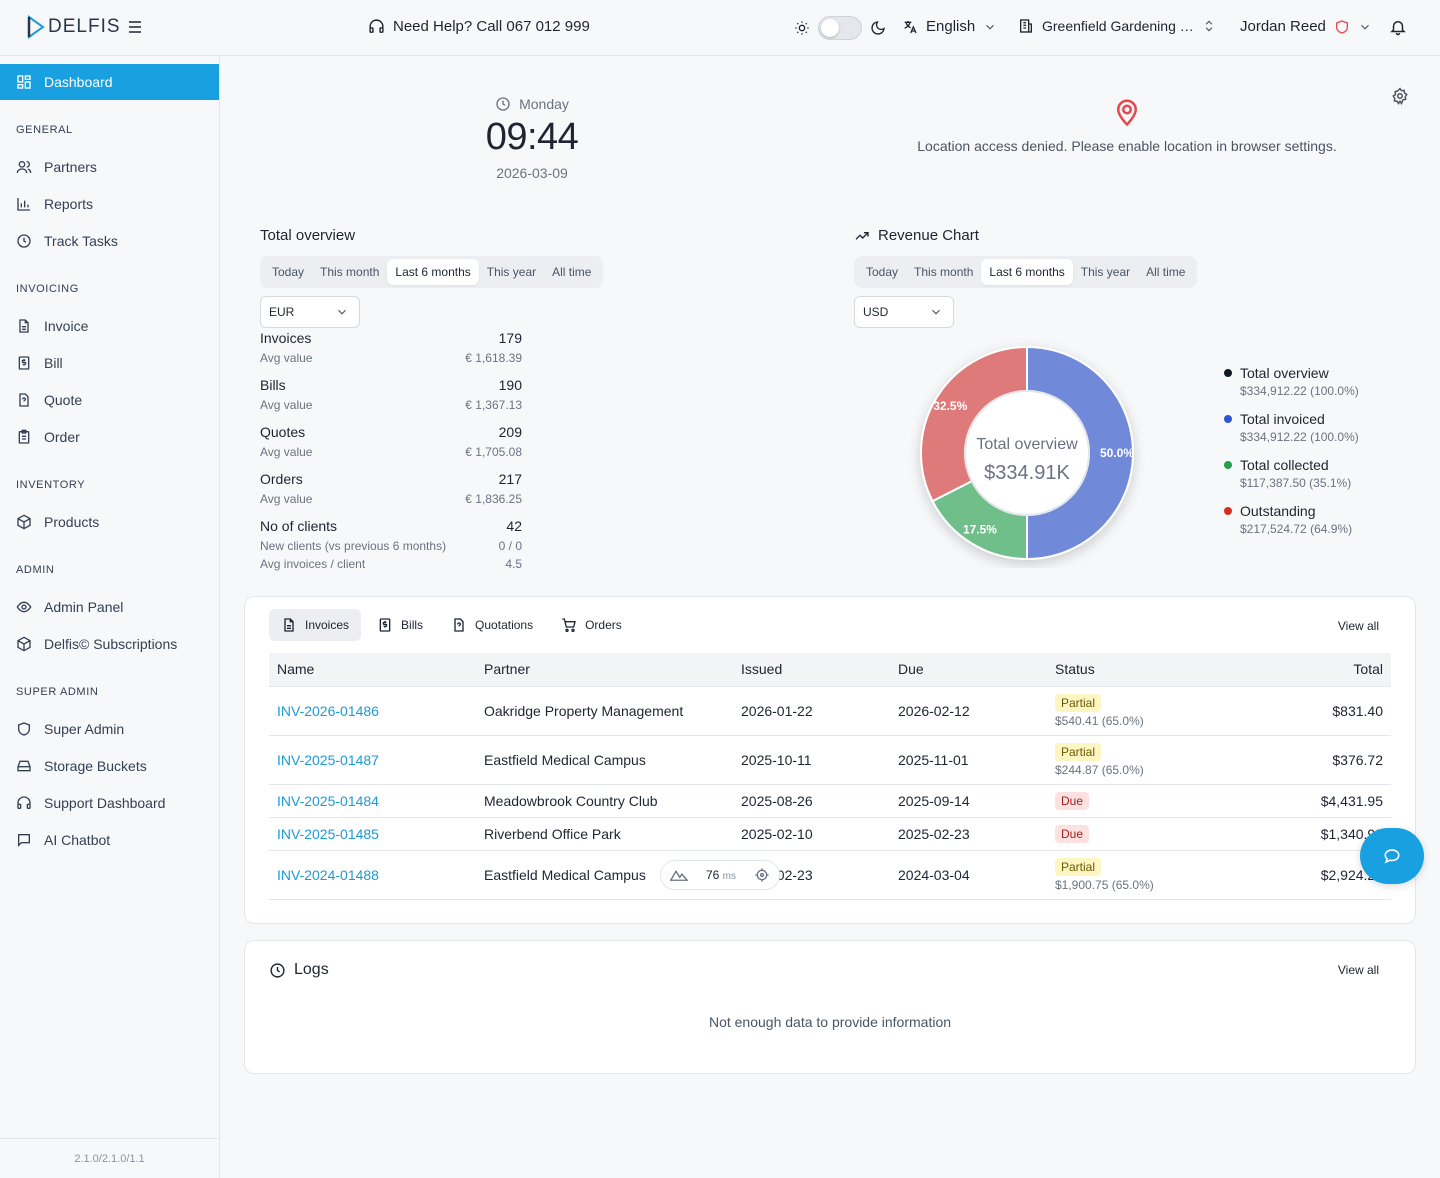  I want to click on section-invoicing: INVOICING, so click(47, 289).